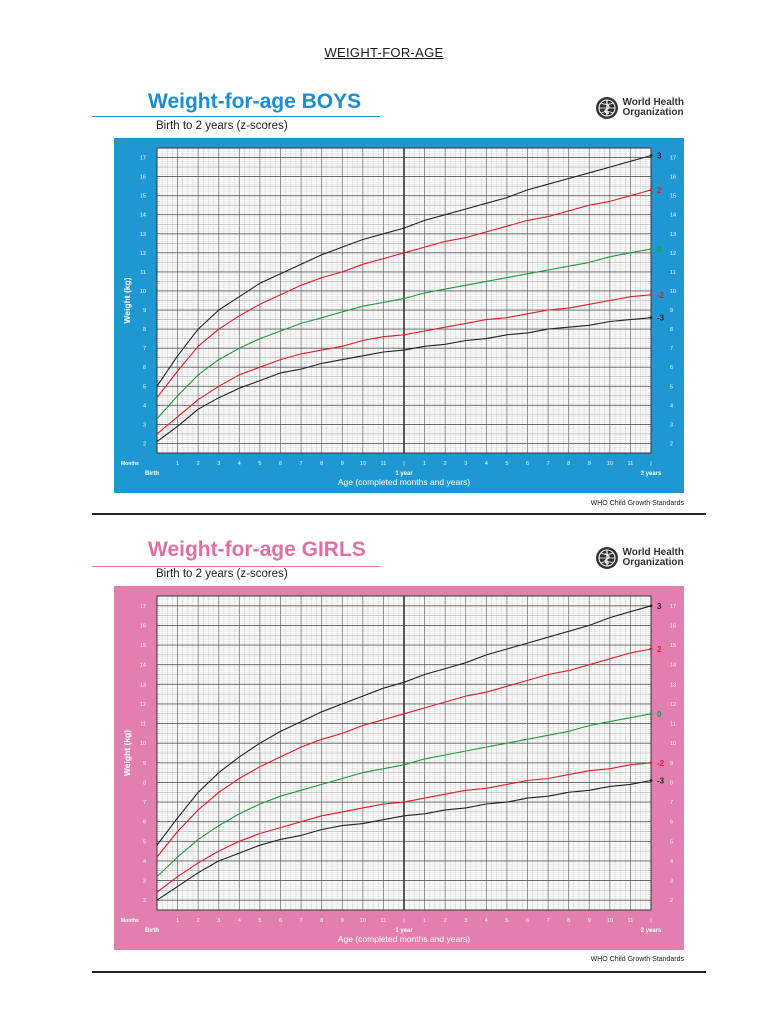 The height and width of the screenshot is (1024, 768). What do you see at coordinates (236, 566) in the screenshot?
I see `girls-title-rule` at bounding box center [236, 566].